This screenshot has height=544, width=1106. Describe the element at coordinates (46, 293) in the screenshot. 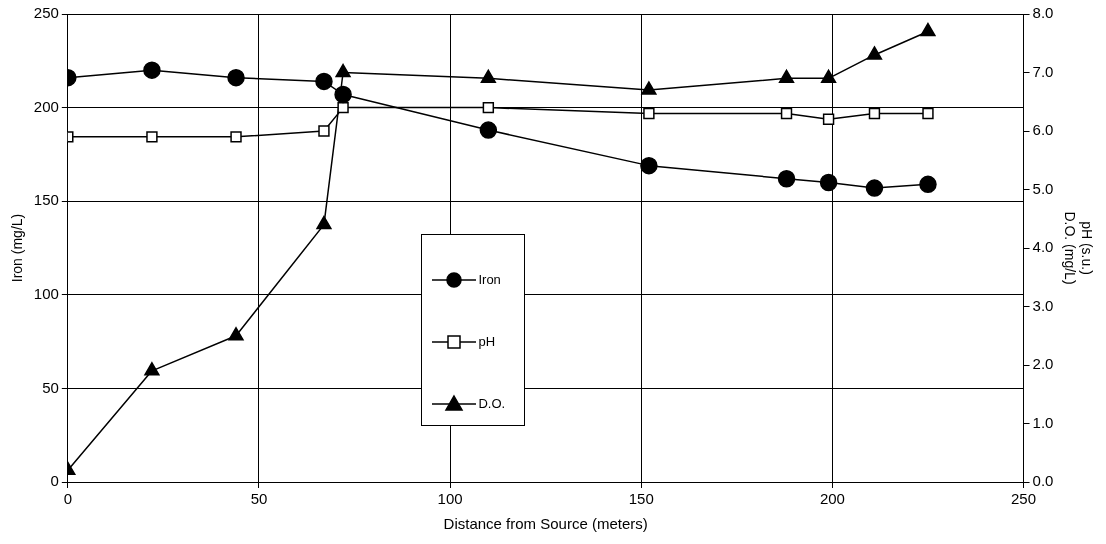

I see `y-tick-label: 100` at that location.